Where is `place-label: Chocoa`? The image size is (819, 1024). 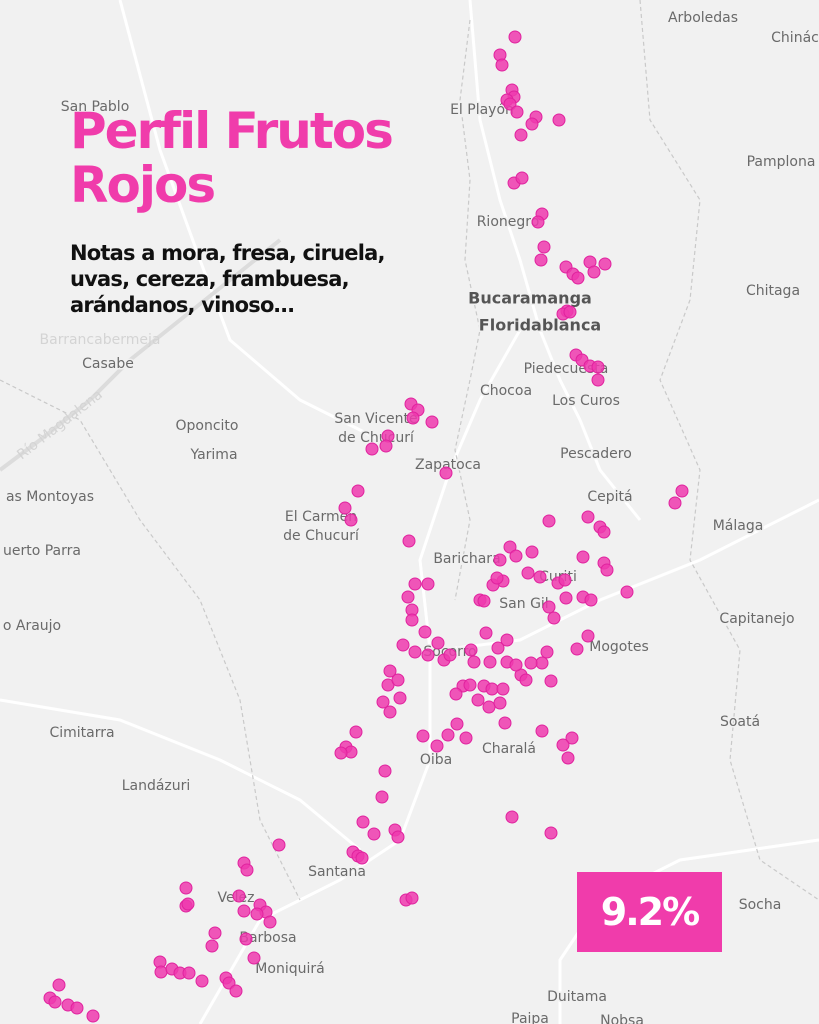
place-label: Chocoa is located at coordinates (506, 391).